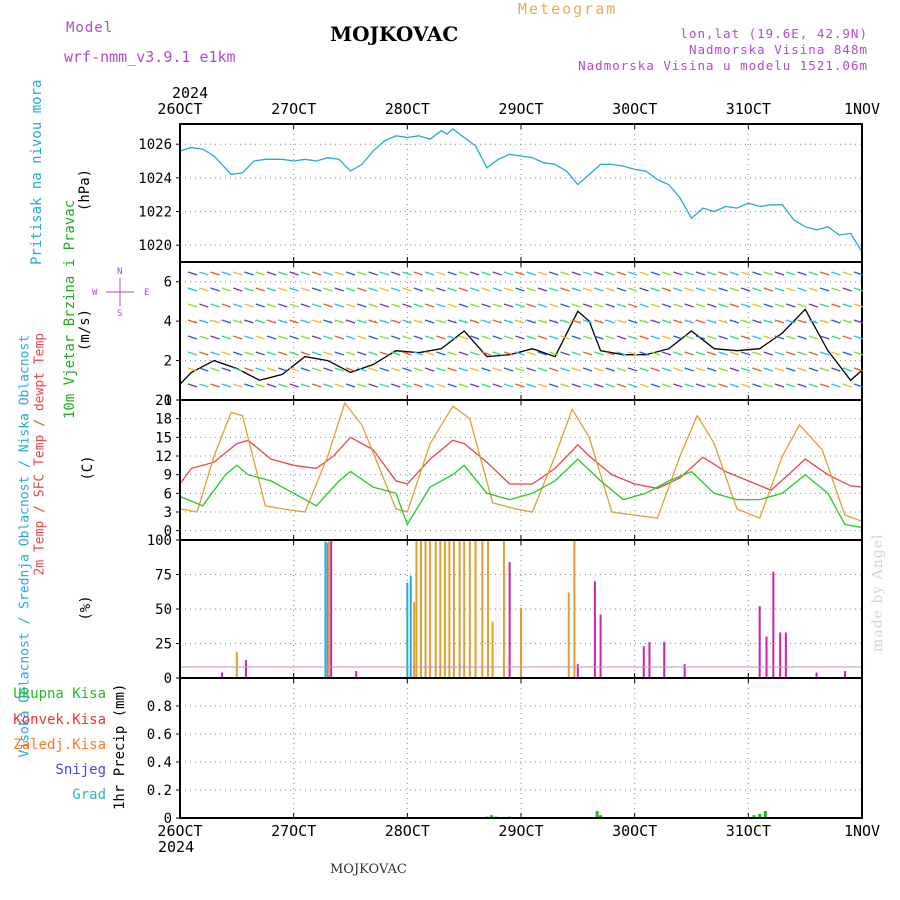 This screenshot has width=900, height=900. What do you see at coordinates (168, 322) in the screenshot?
I see `y-tick-label: 4` at bounding box center [168, 322].